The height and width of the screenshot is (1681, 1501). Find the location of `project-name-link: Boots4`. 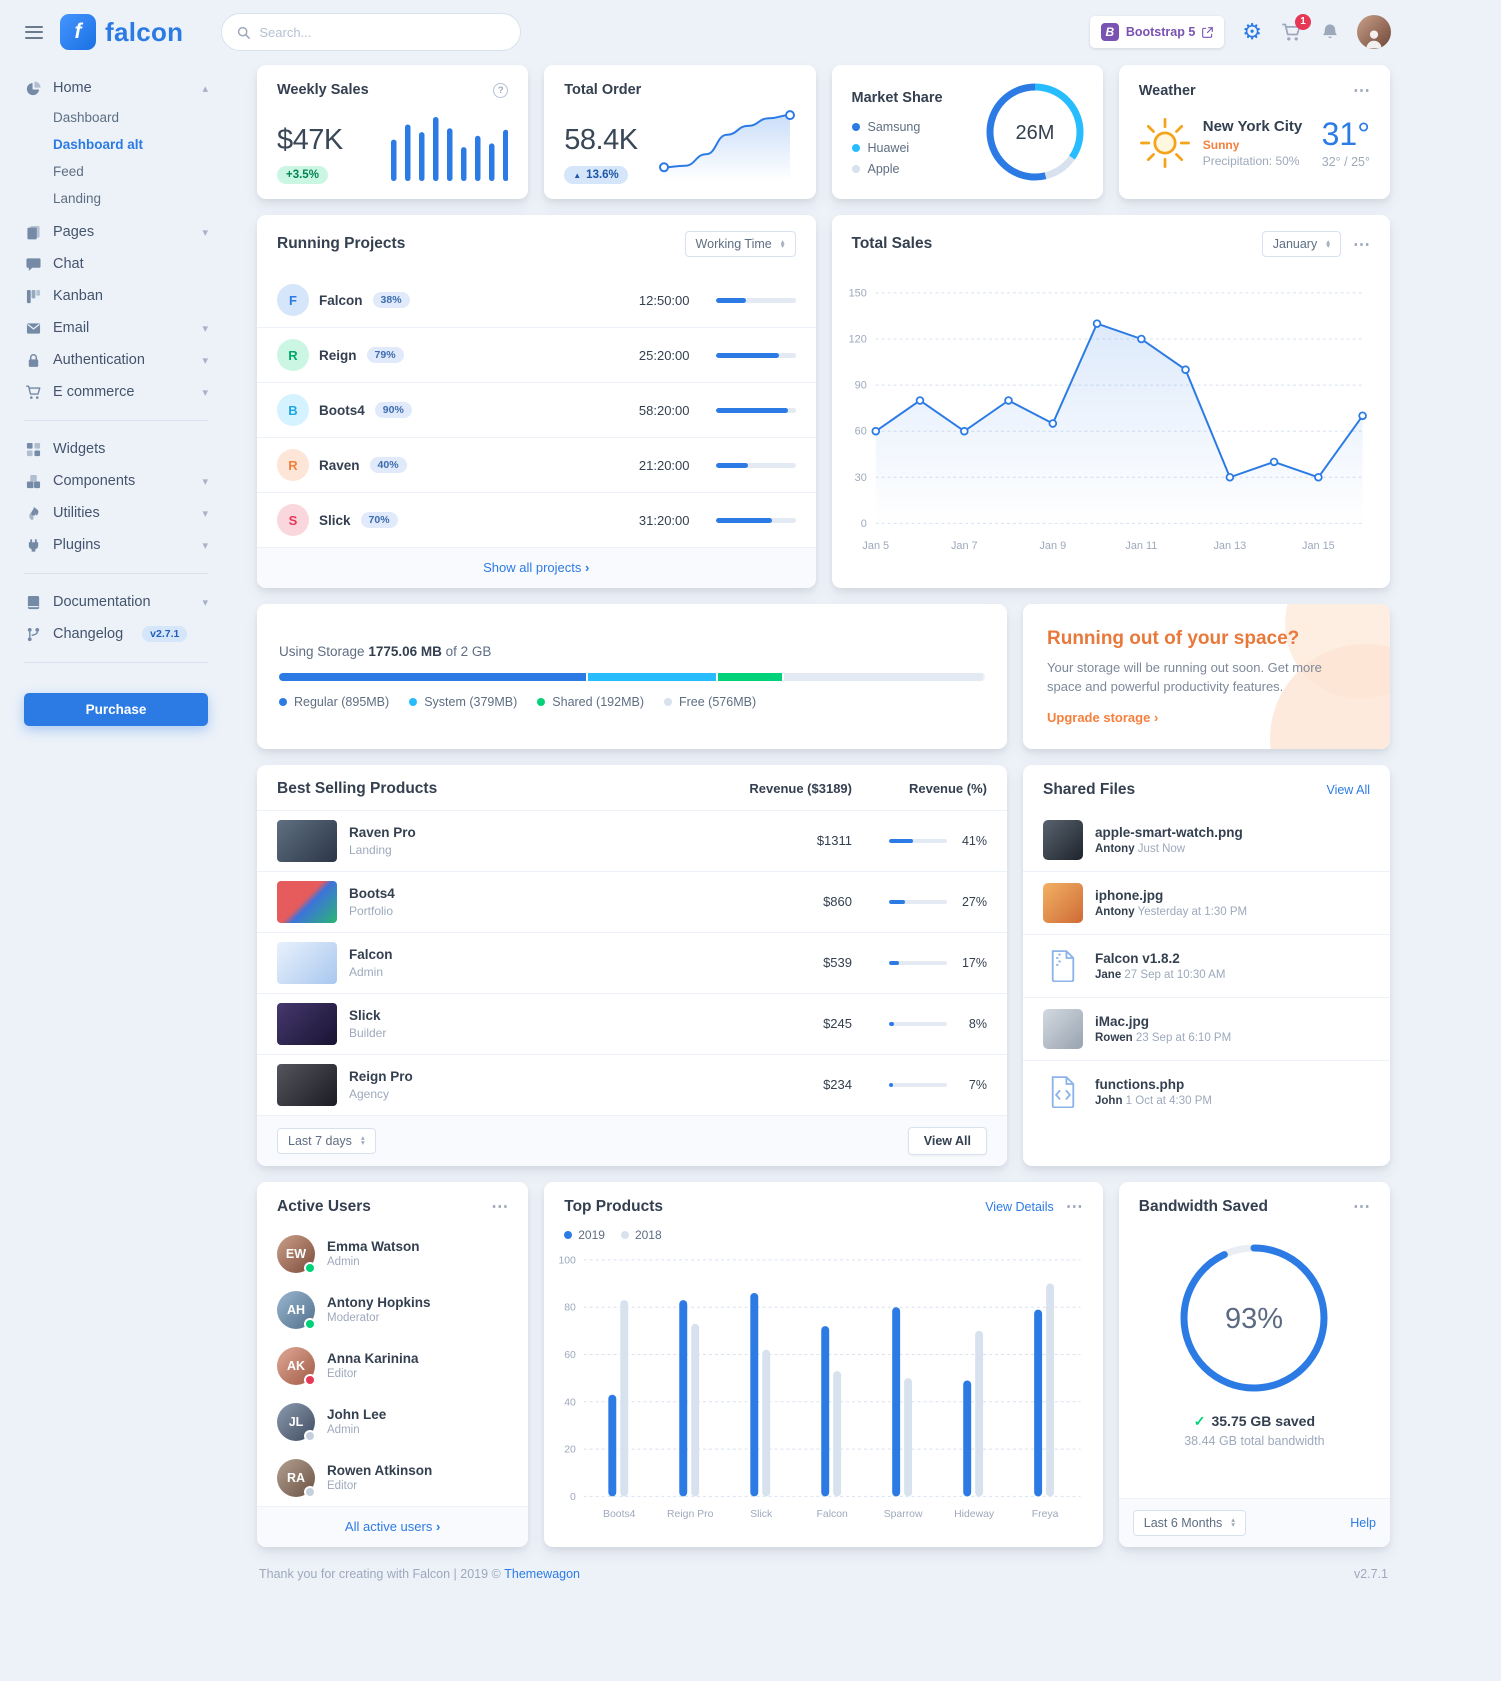

project-name-link: Boots4 is located at coordinates (342, 410).